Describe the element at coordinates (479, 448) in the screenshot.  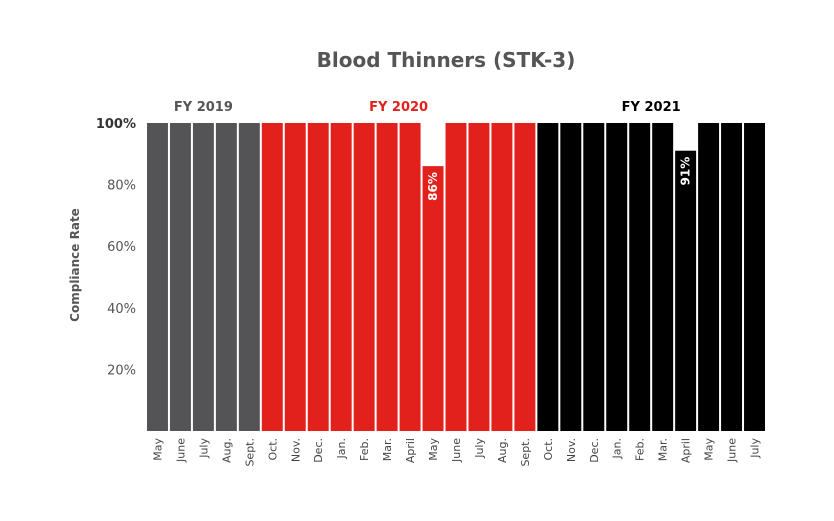
I see `x-tick-14: July` at that location.